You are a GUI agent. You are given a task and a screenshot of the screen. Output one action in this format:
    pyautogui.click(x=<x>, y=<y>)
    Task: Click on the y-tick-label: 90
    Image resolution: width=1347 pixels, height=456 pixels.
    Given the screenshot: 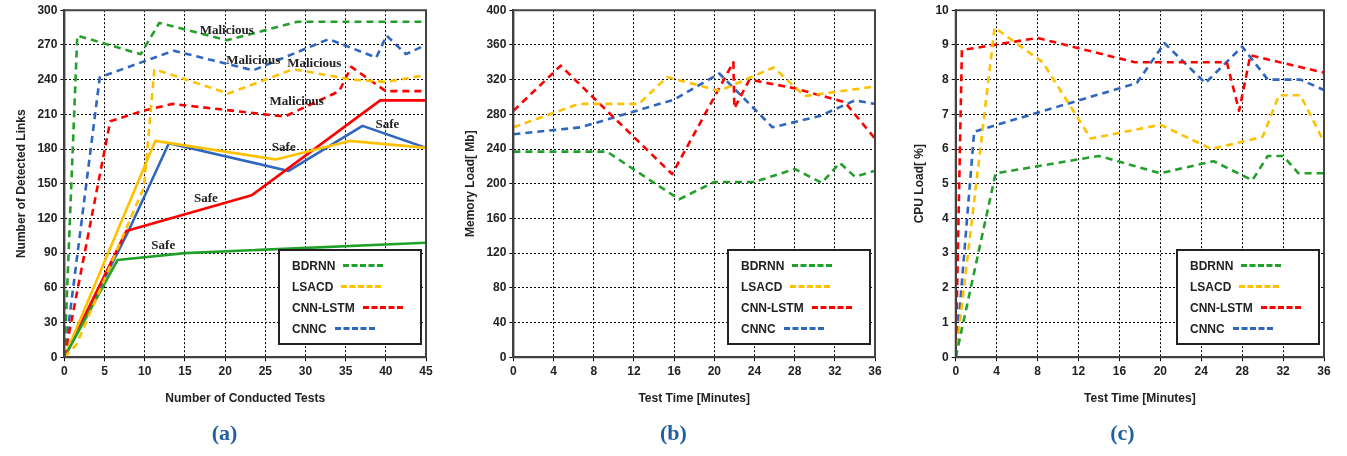 What is the action you would take?
    pyautogui.click(x=51, y=252)
    